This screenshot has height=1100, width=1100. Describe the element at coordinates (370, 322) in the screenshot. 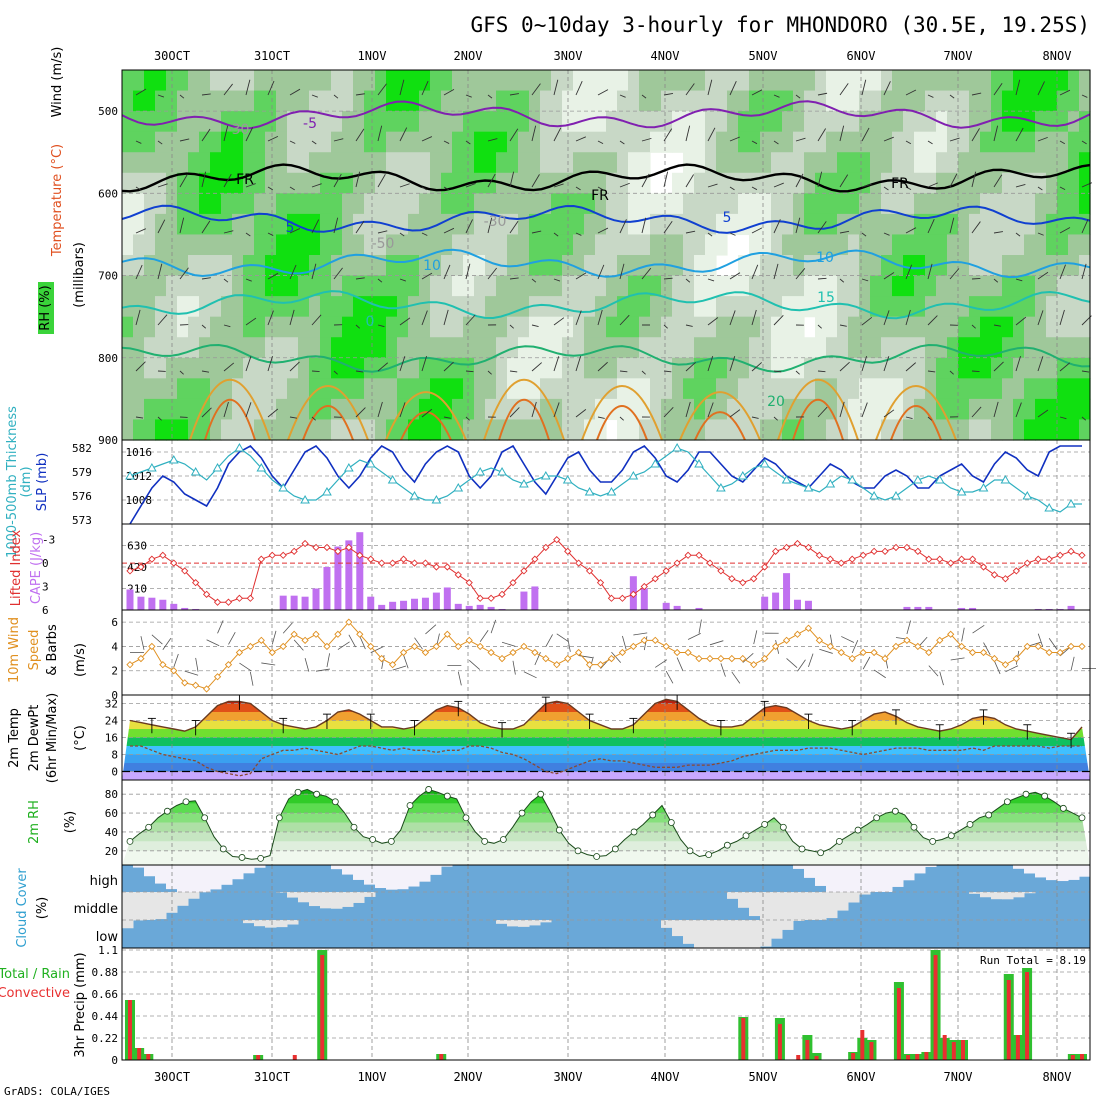

I see `contour-label: 0` at that location.